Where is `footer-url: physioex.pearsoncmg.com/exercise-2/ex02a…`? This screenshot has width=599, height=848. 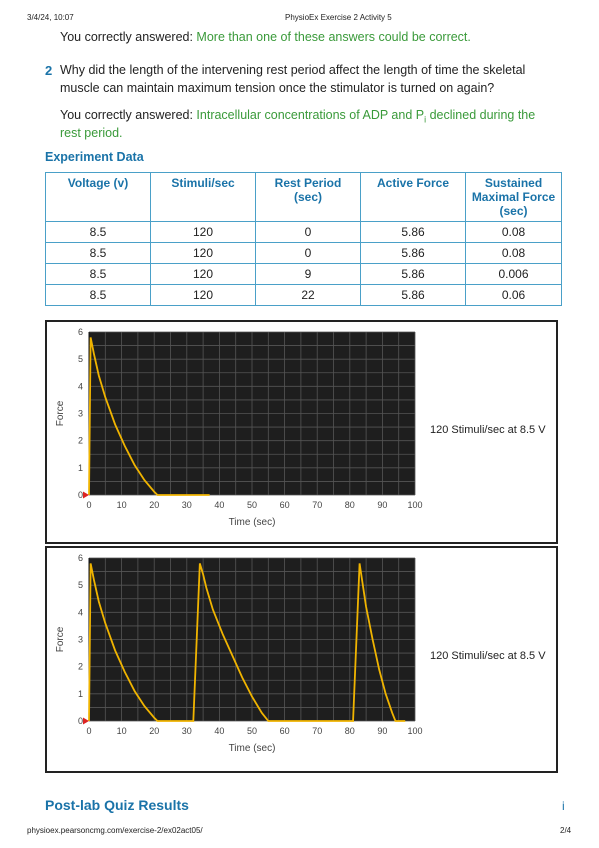 footer-url: physioex.pearsoncmg.com/exercise-2/ex02a… is located at coordinates (115, 830).